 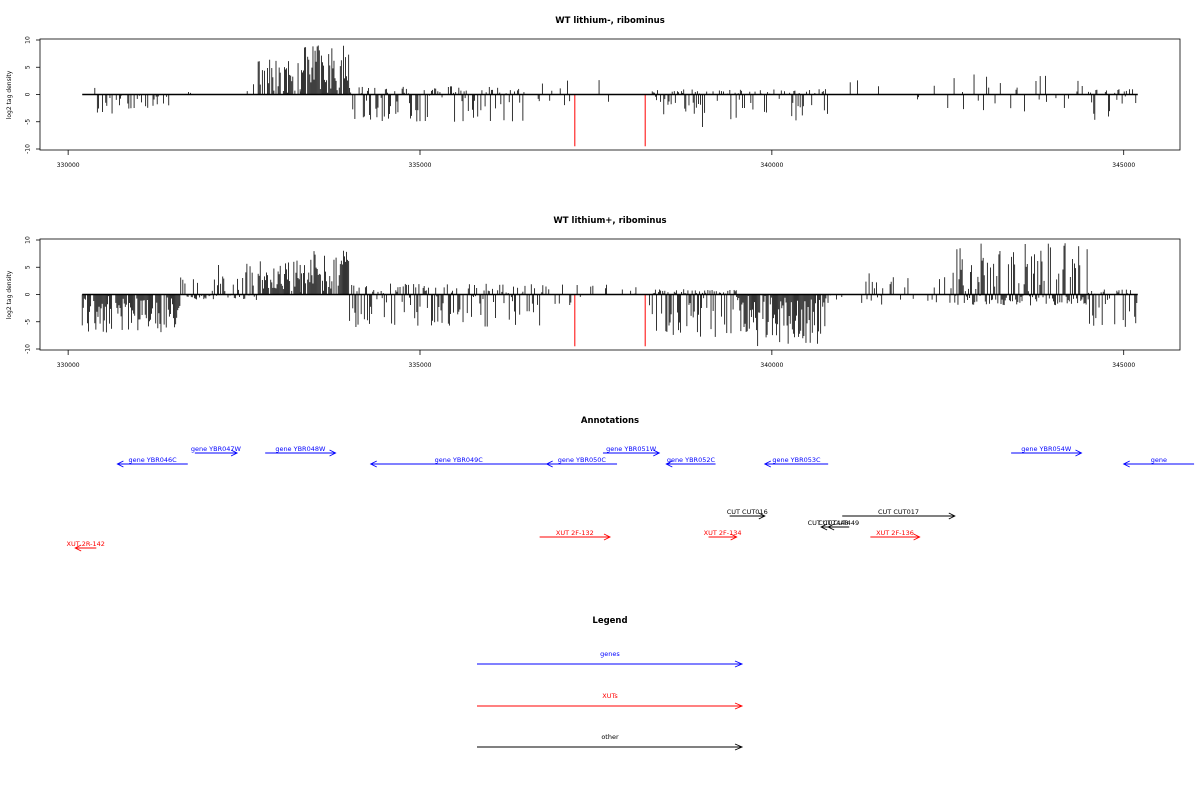 What do you see at coordinates (610, 737) in the screenshot?
I see `legend-label: other` at bounding box center [610, 737].